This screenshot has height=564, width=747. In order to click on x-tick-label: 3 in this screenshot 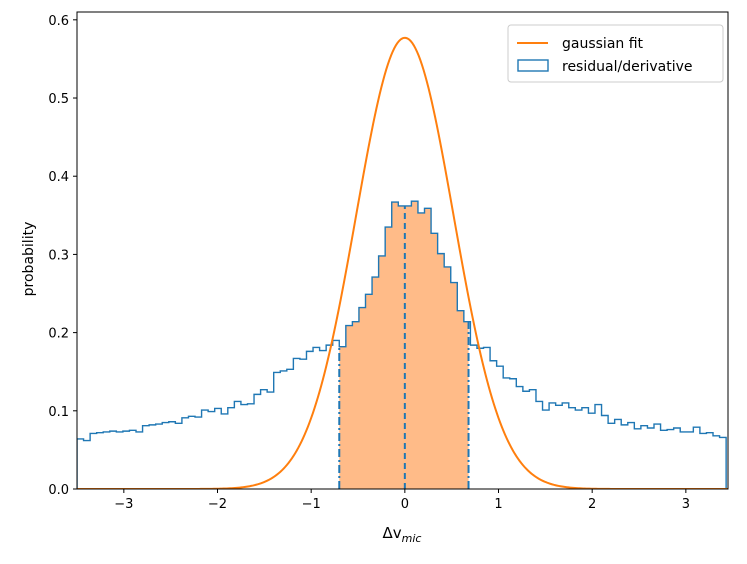, I will do `click(686, 504)`.